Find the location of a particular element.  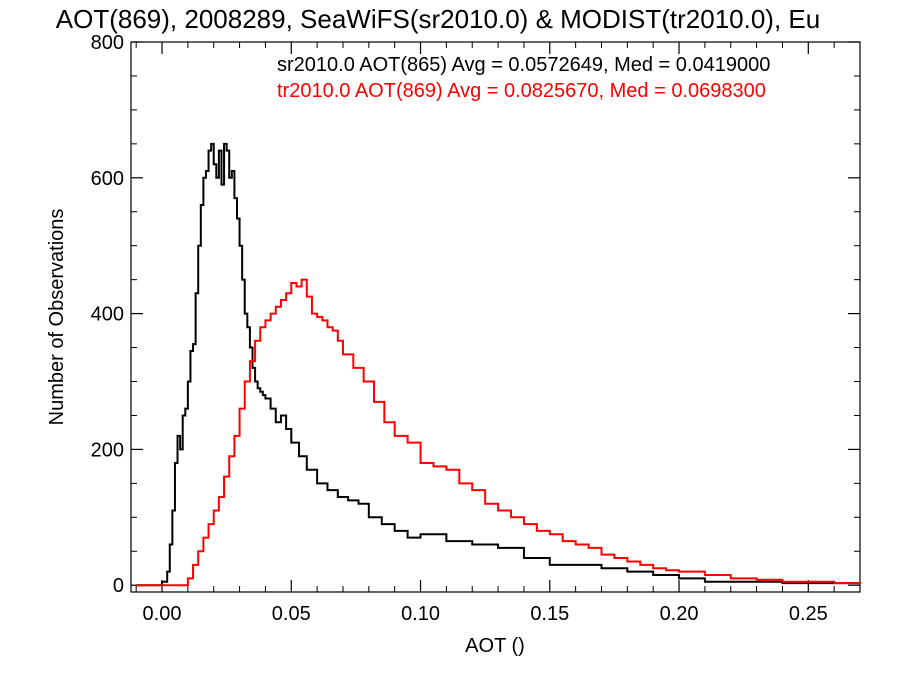

x-tick-label: 0.20 is located at coordinates (679, 614).